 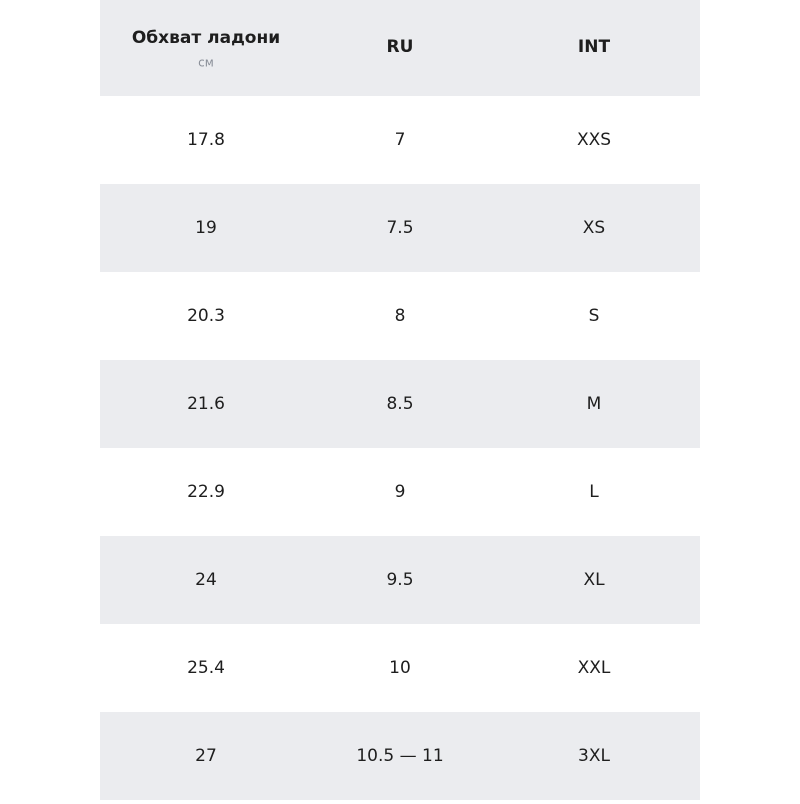 What do you see at coordinates (594, 668) in the screenshot?
I see `table-cell: XXL` at bounding box center [594, 668].